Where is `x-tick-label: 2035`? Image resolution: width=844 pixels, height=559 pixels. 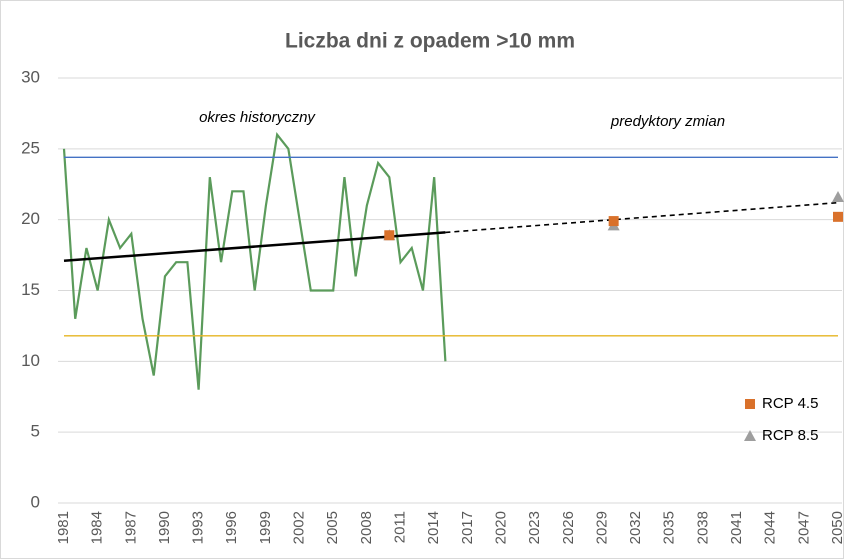 x-tick-label: 2035 is located at coordinates (669, 527).